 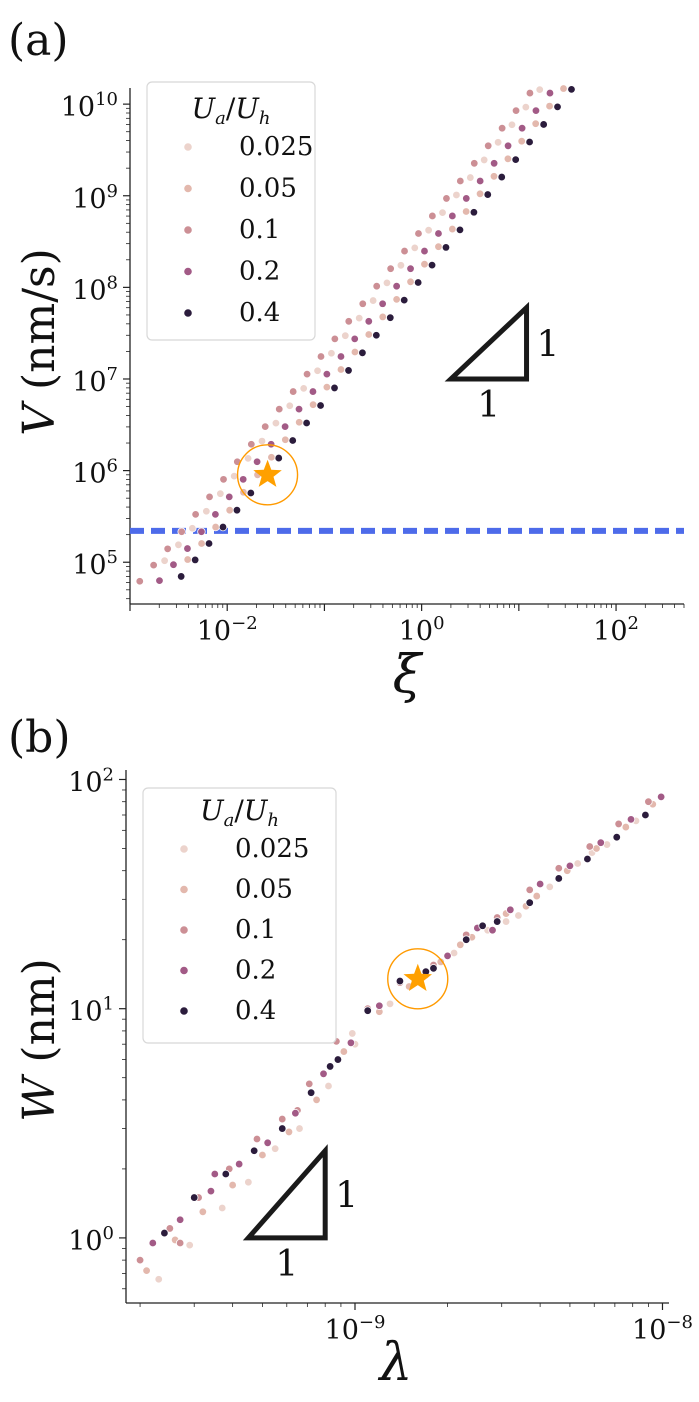 What do you see at coordinates (227, 630) in the screenshot?
I see `x-tick-label: 10⁻²` at bounding box center [227, 630].